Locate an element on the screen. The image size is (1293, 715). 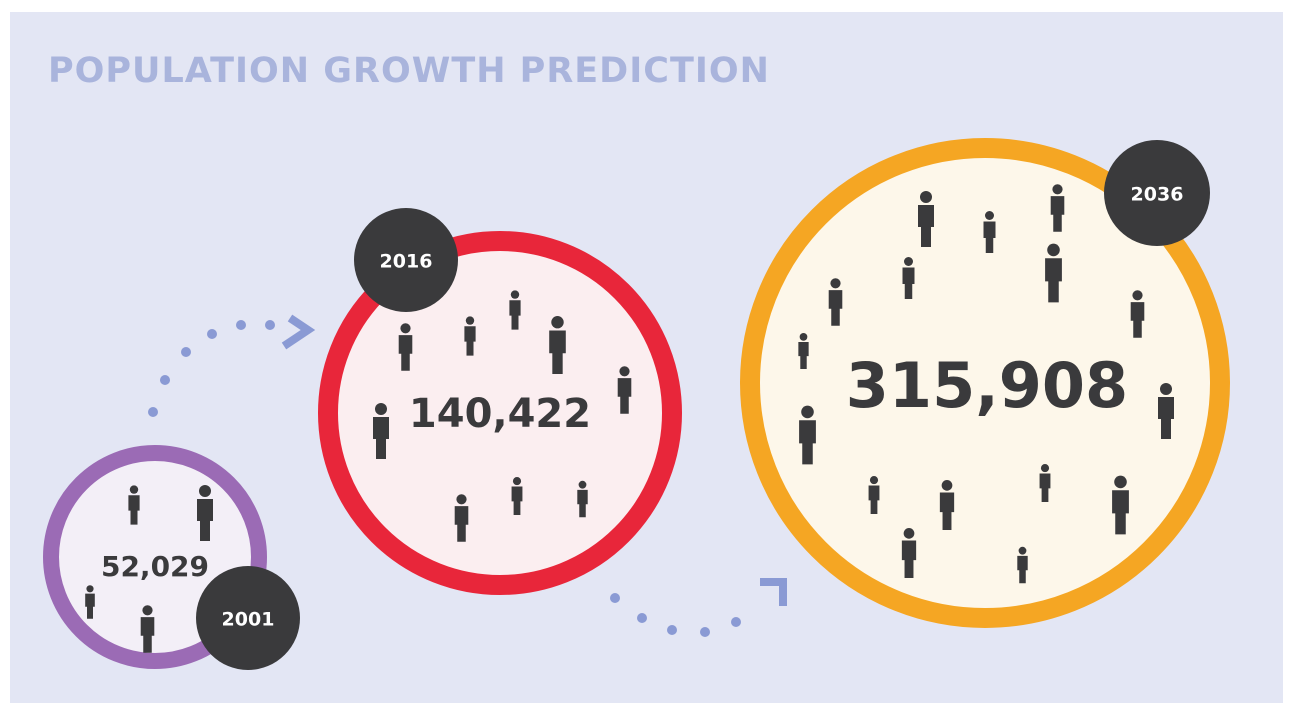
badge-2016 is located at coordinates (406, 260).